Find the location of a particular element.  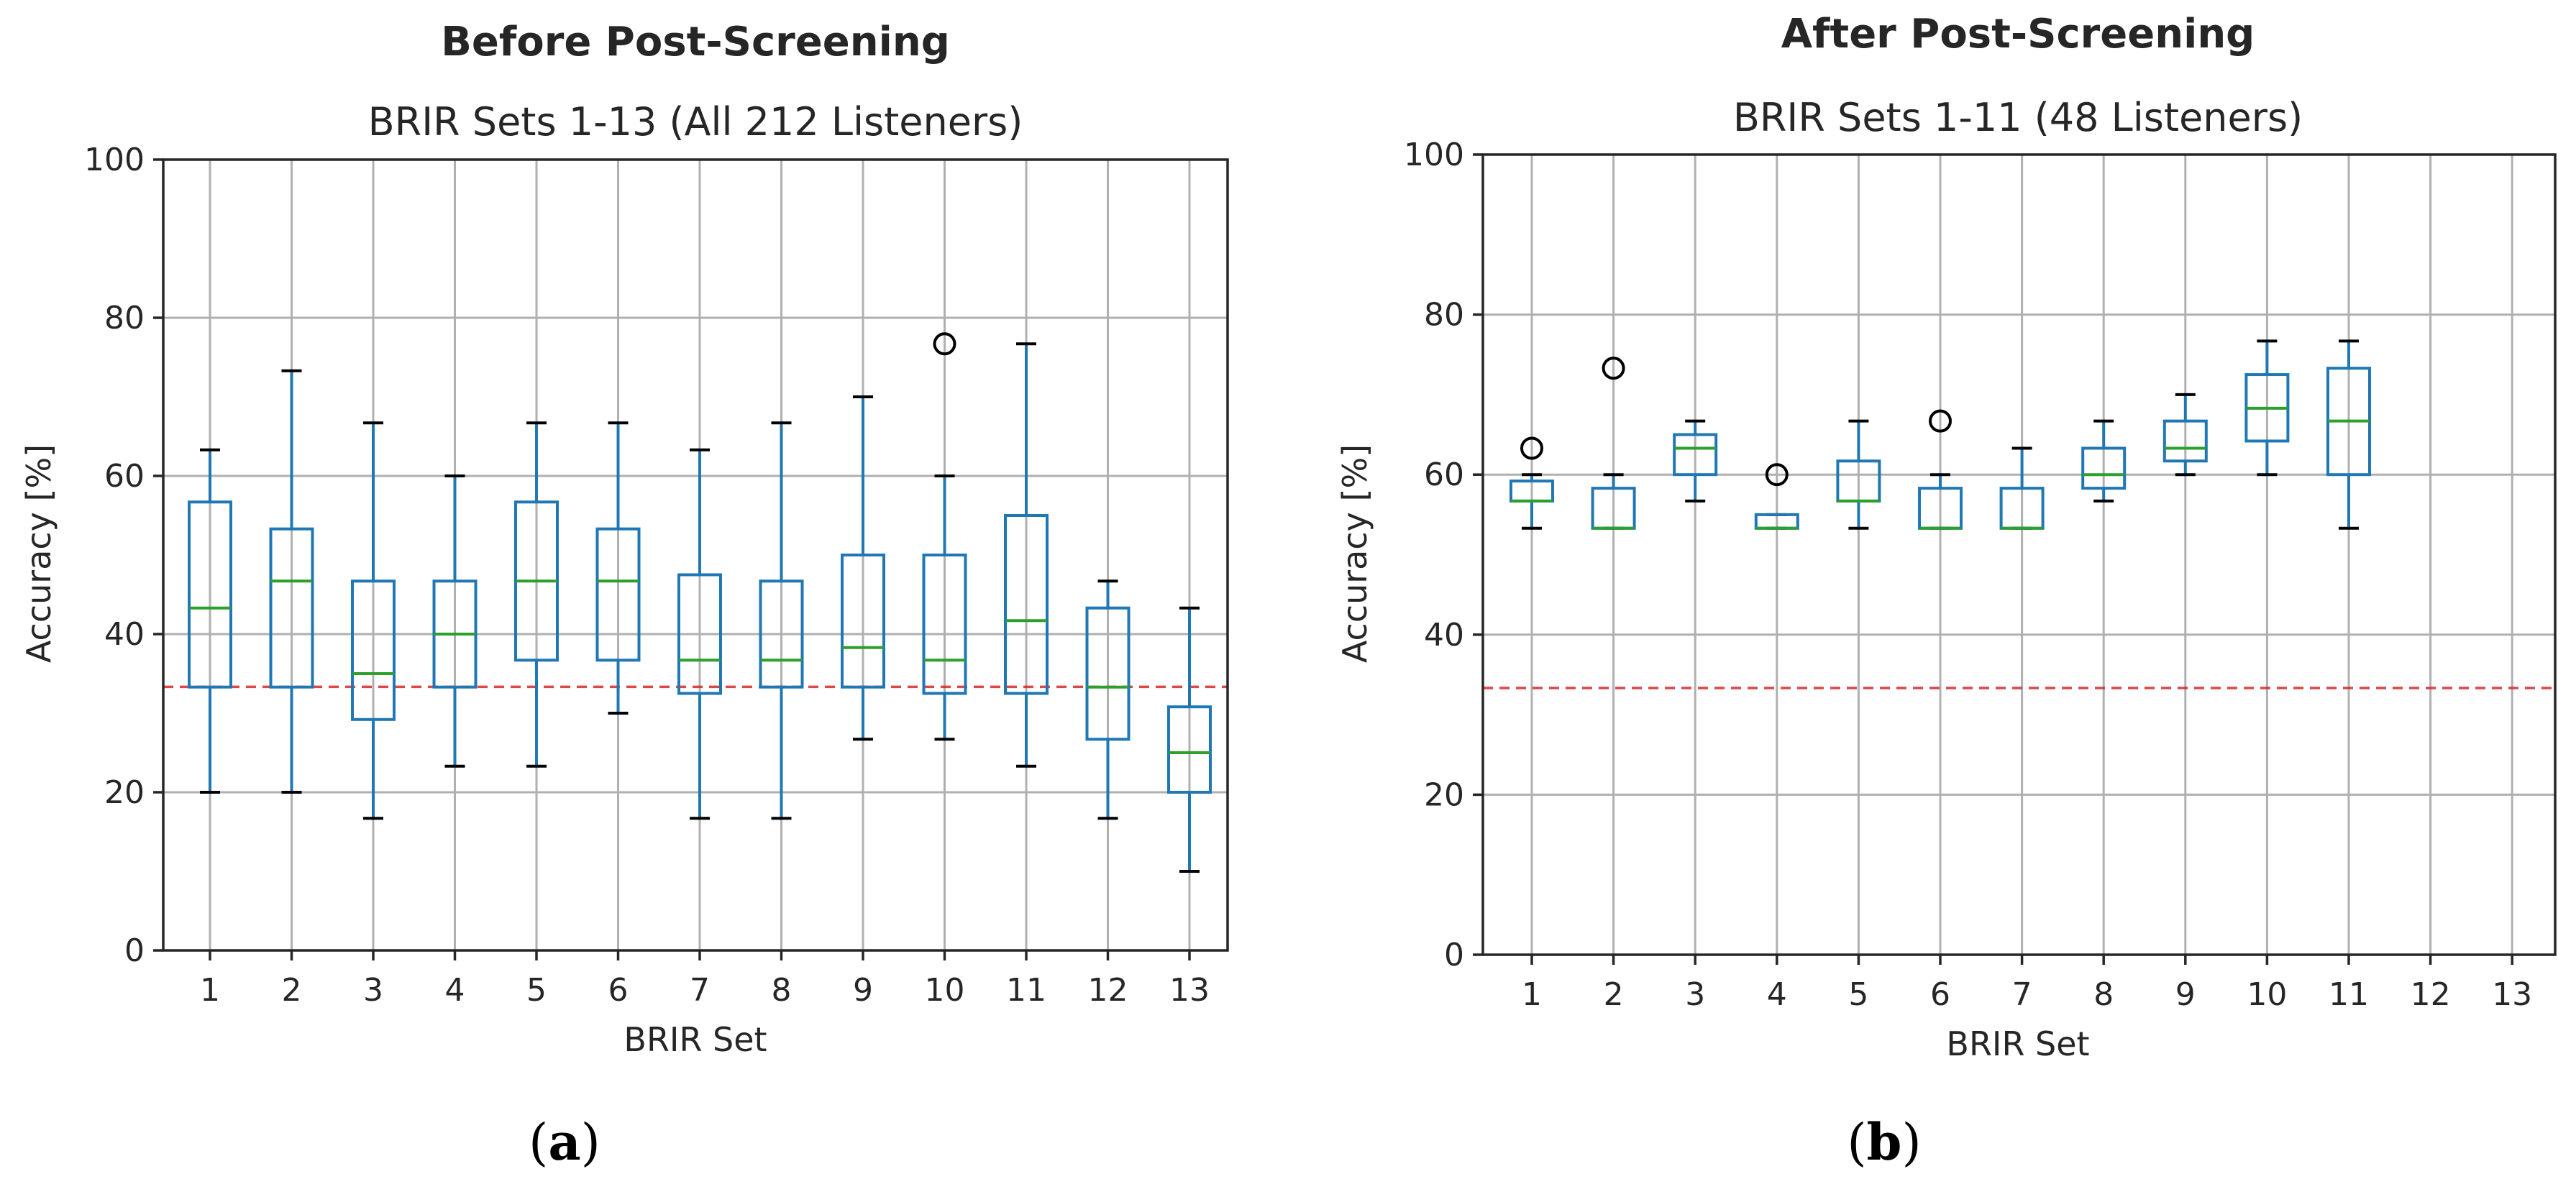

a-x-tick-label-11: 11 is located at coordinates (1026, 990).